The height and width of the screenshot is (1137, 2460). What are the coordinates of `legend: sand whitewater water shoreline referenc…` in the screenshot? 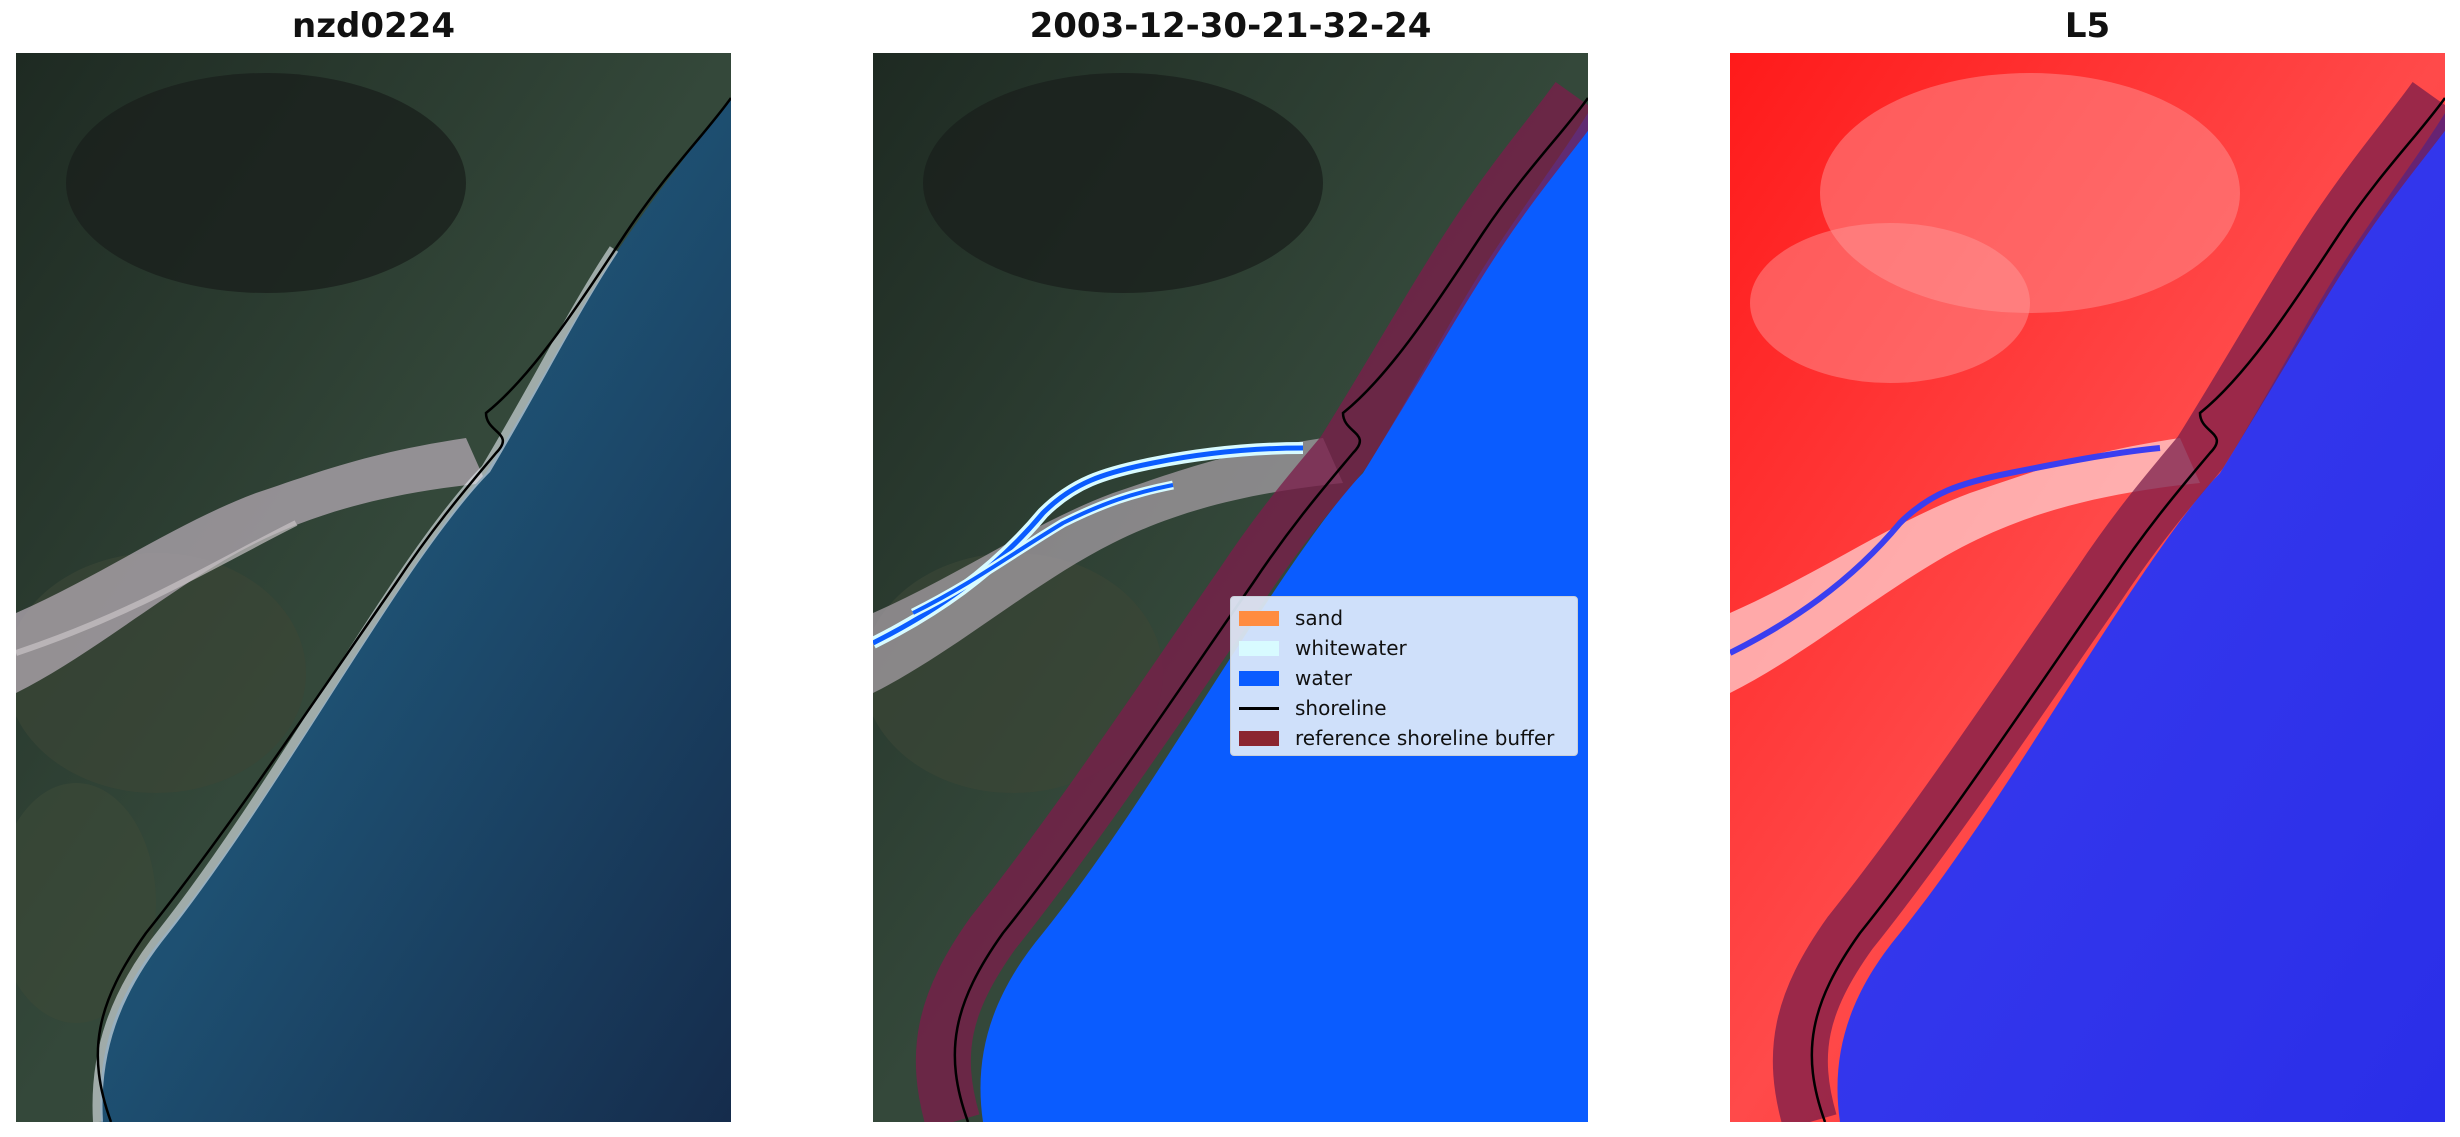 It's located at (1404, 676).